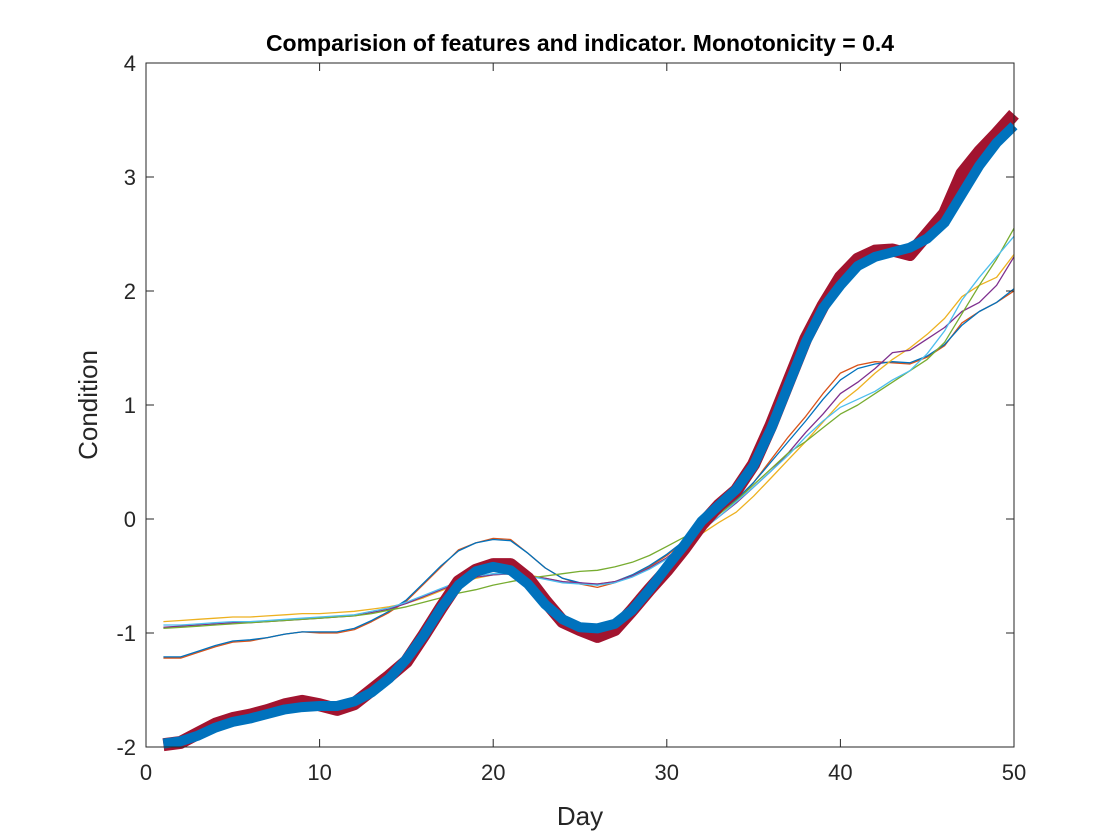 This screenshot has width=1120, height=840. What do you see at coordinates (130, 63) in the screenshot?
I see `y-tick-label: 4` at bounding box center [130, 63].